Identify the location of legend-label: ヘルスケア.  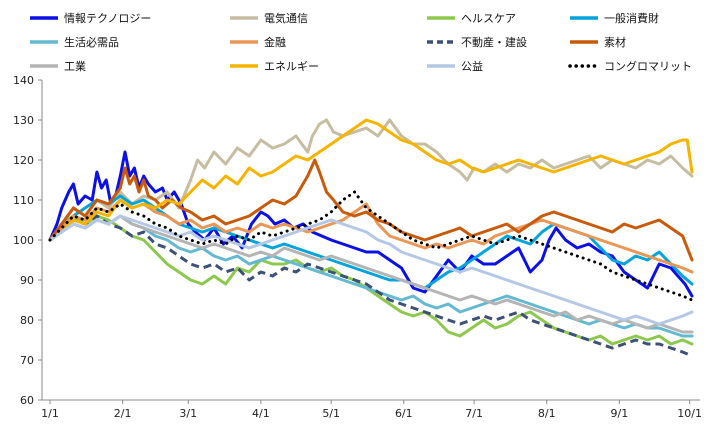
(488, 18).